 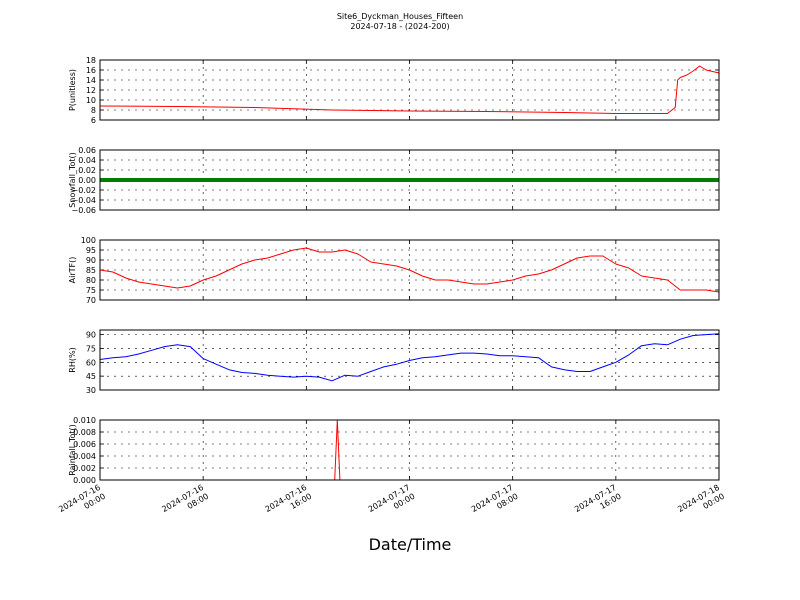 What do you see at coordinates (87, 170) in the screenshot?
I see `y-tick-label: 0.02` at bounding box center [87, 170].